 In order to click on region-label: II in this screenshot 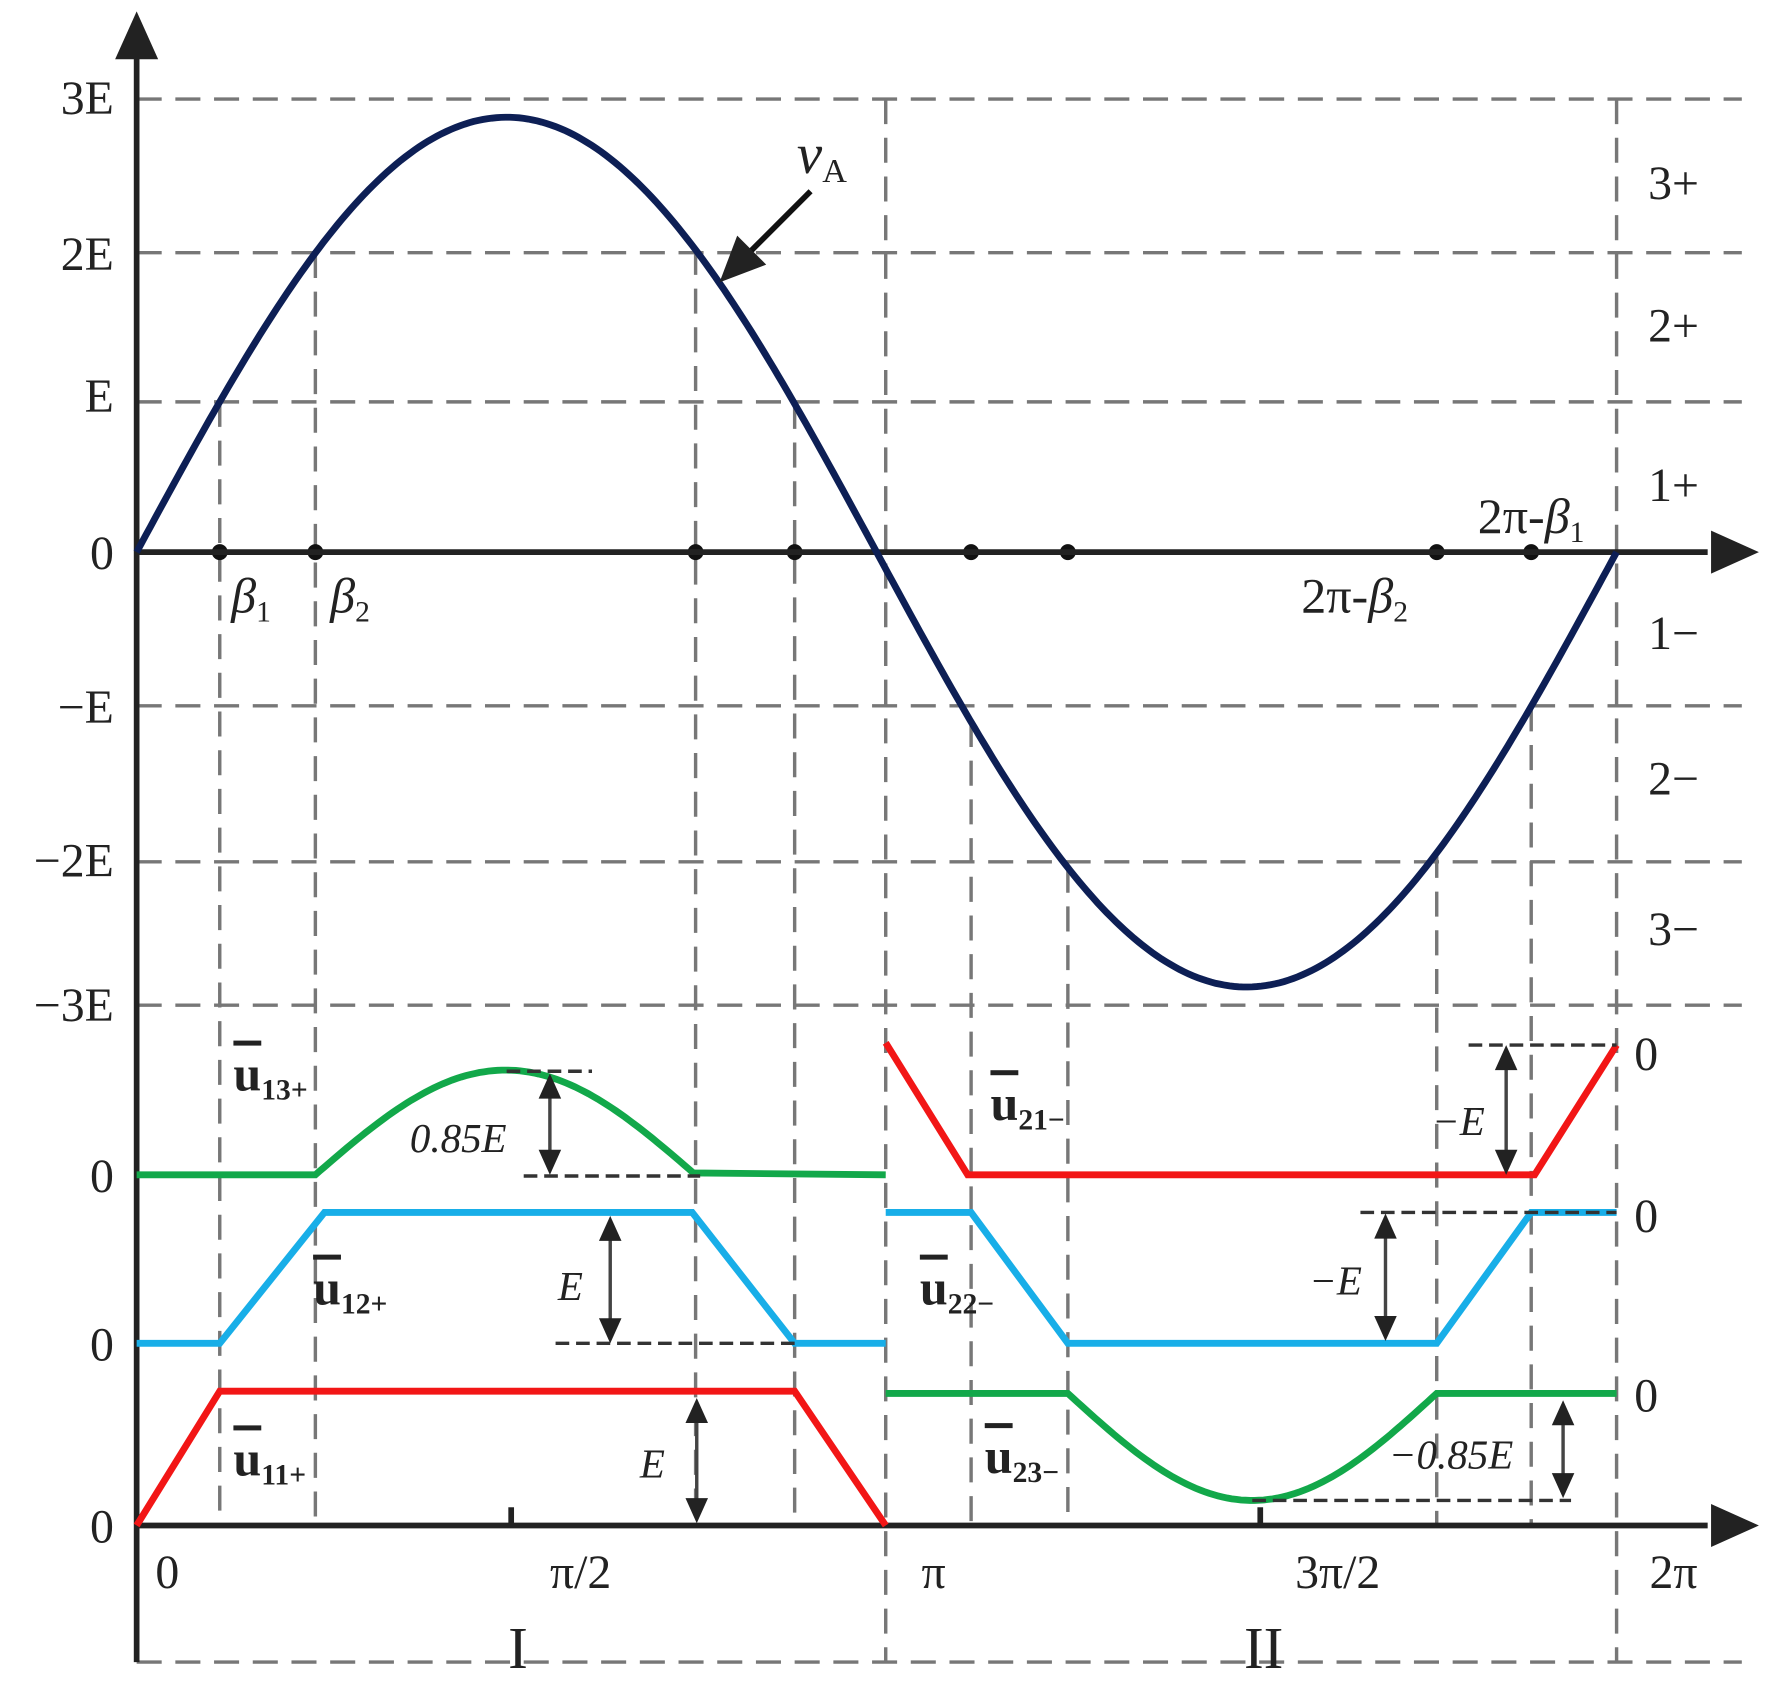, I will do `click(1263, 1648)`.